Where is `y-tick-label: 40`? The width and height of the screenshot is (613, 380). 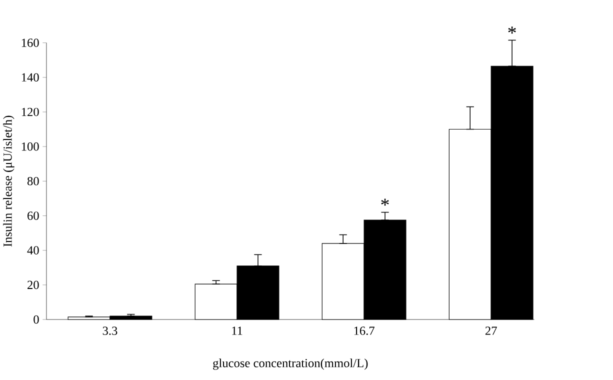
y-tick-label: 40 is located at coordinates (33, 250).